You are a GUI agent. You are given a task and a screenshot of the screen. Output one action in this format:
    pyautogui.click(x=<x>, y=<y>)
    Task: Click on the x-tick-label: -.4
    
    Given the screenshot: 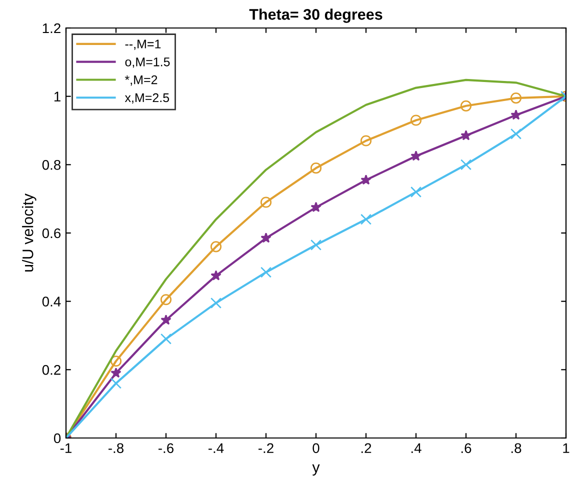 What is the action you would take?
    pyautogui.click(x=216, y=448)
    